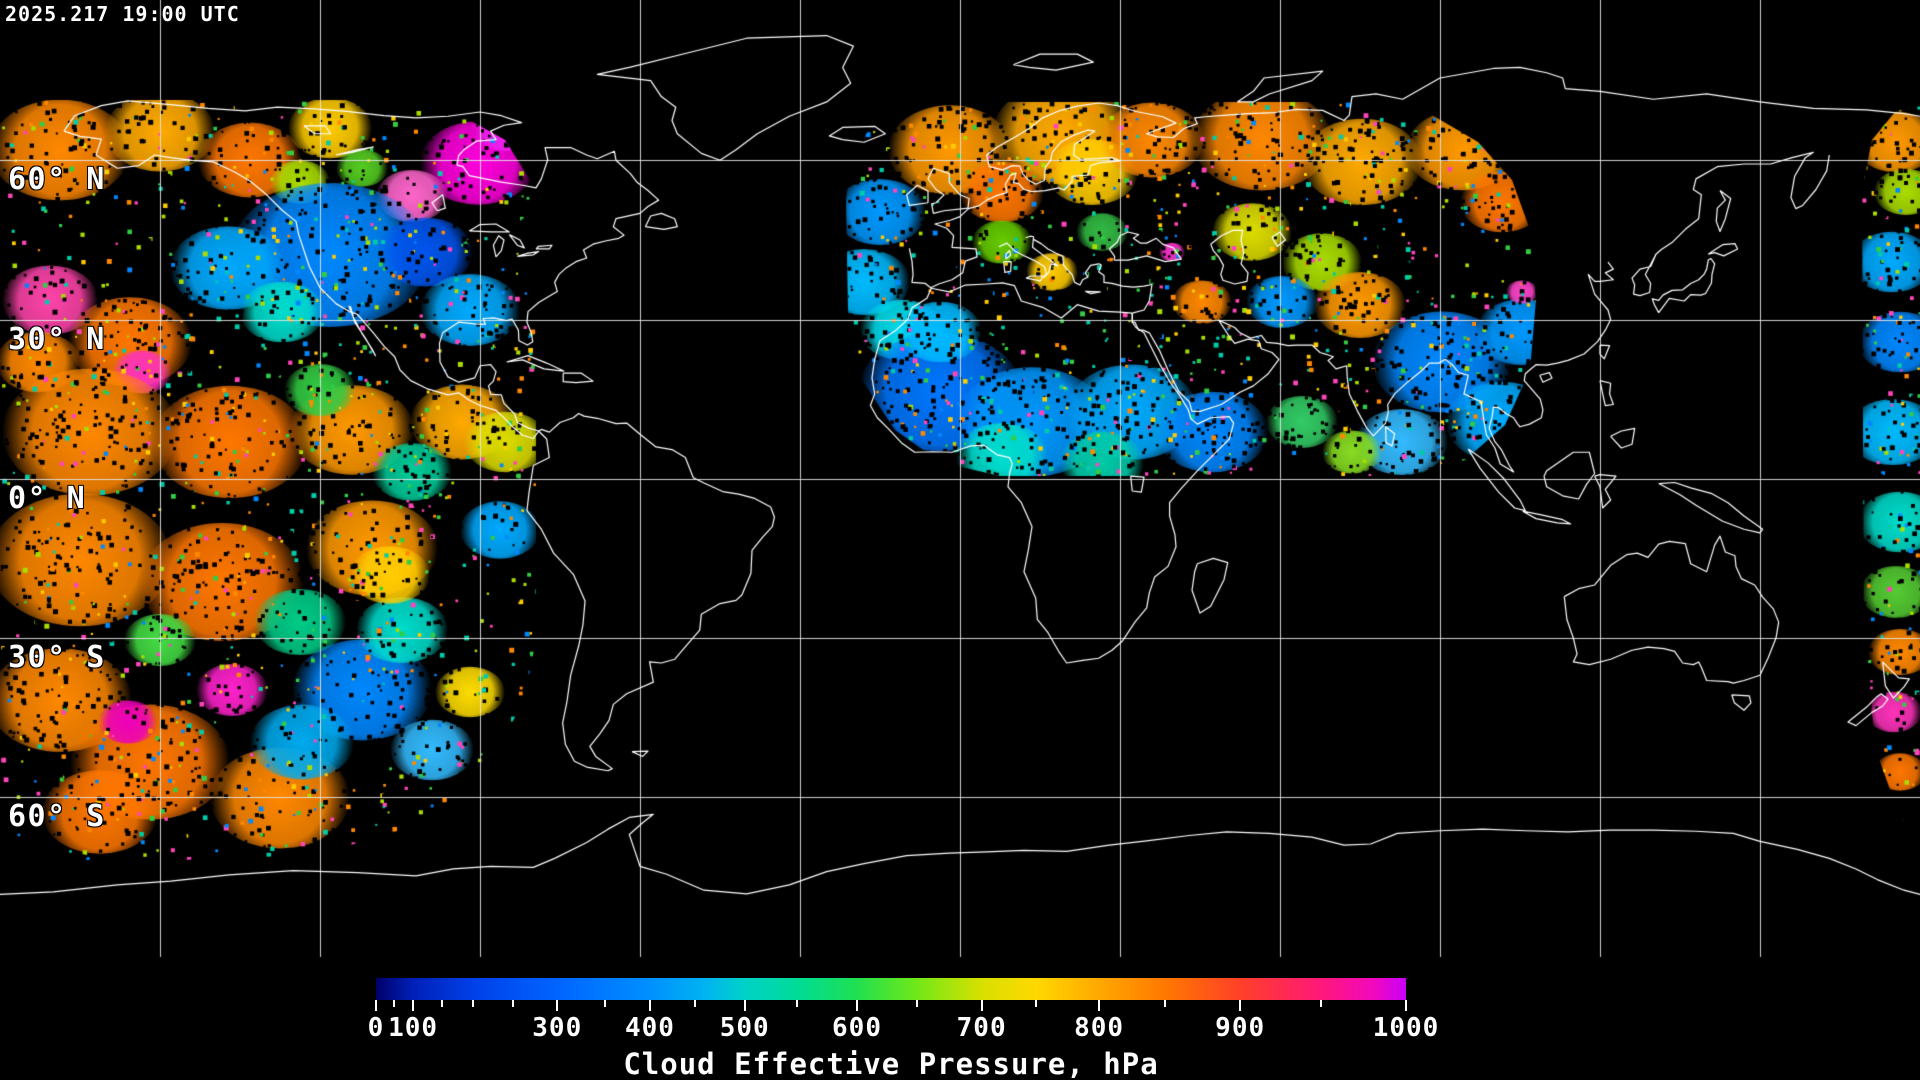 Image resolution: width=1920 pixels, height=1080 pixels. I want to click on colorbar-label-800: 800, so click(1099, 1028).